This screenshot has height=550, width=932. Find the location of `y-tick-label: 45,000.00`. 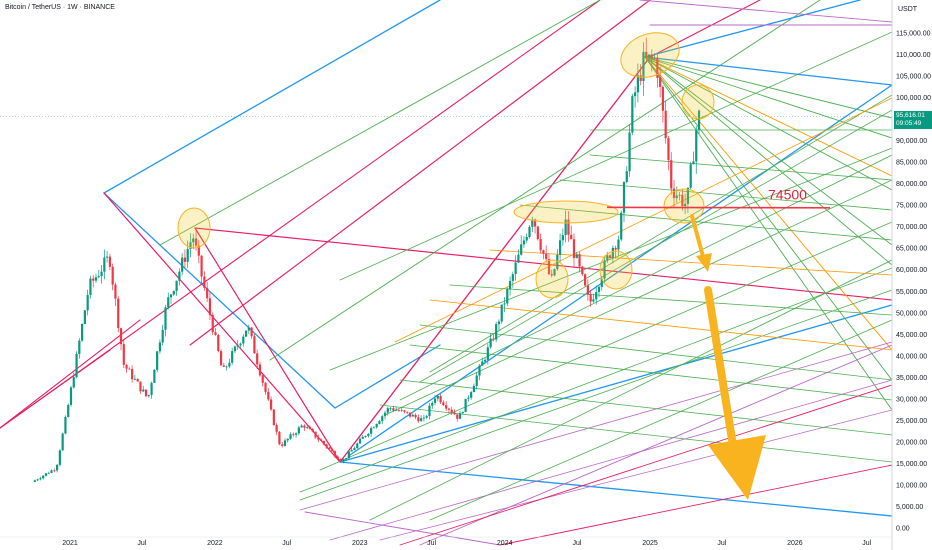

y-tick-label: 45,000.00 is located at coordinates (911, 335).